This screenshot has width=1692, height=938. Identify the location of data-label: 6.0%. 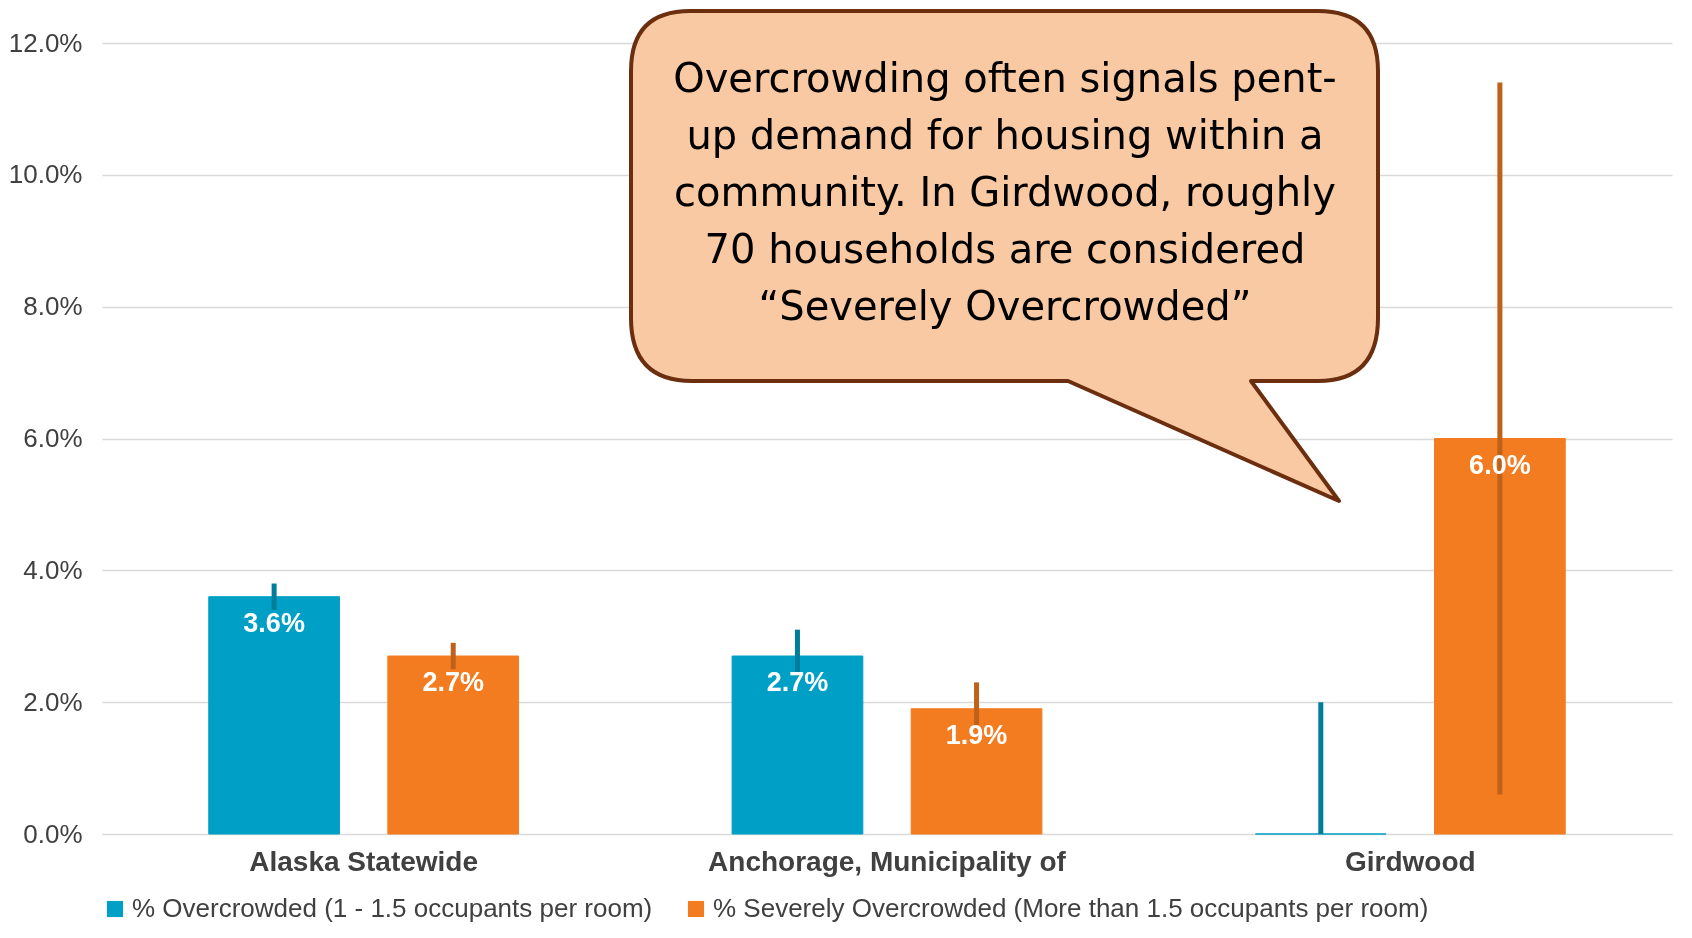
(1500, 464).